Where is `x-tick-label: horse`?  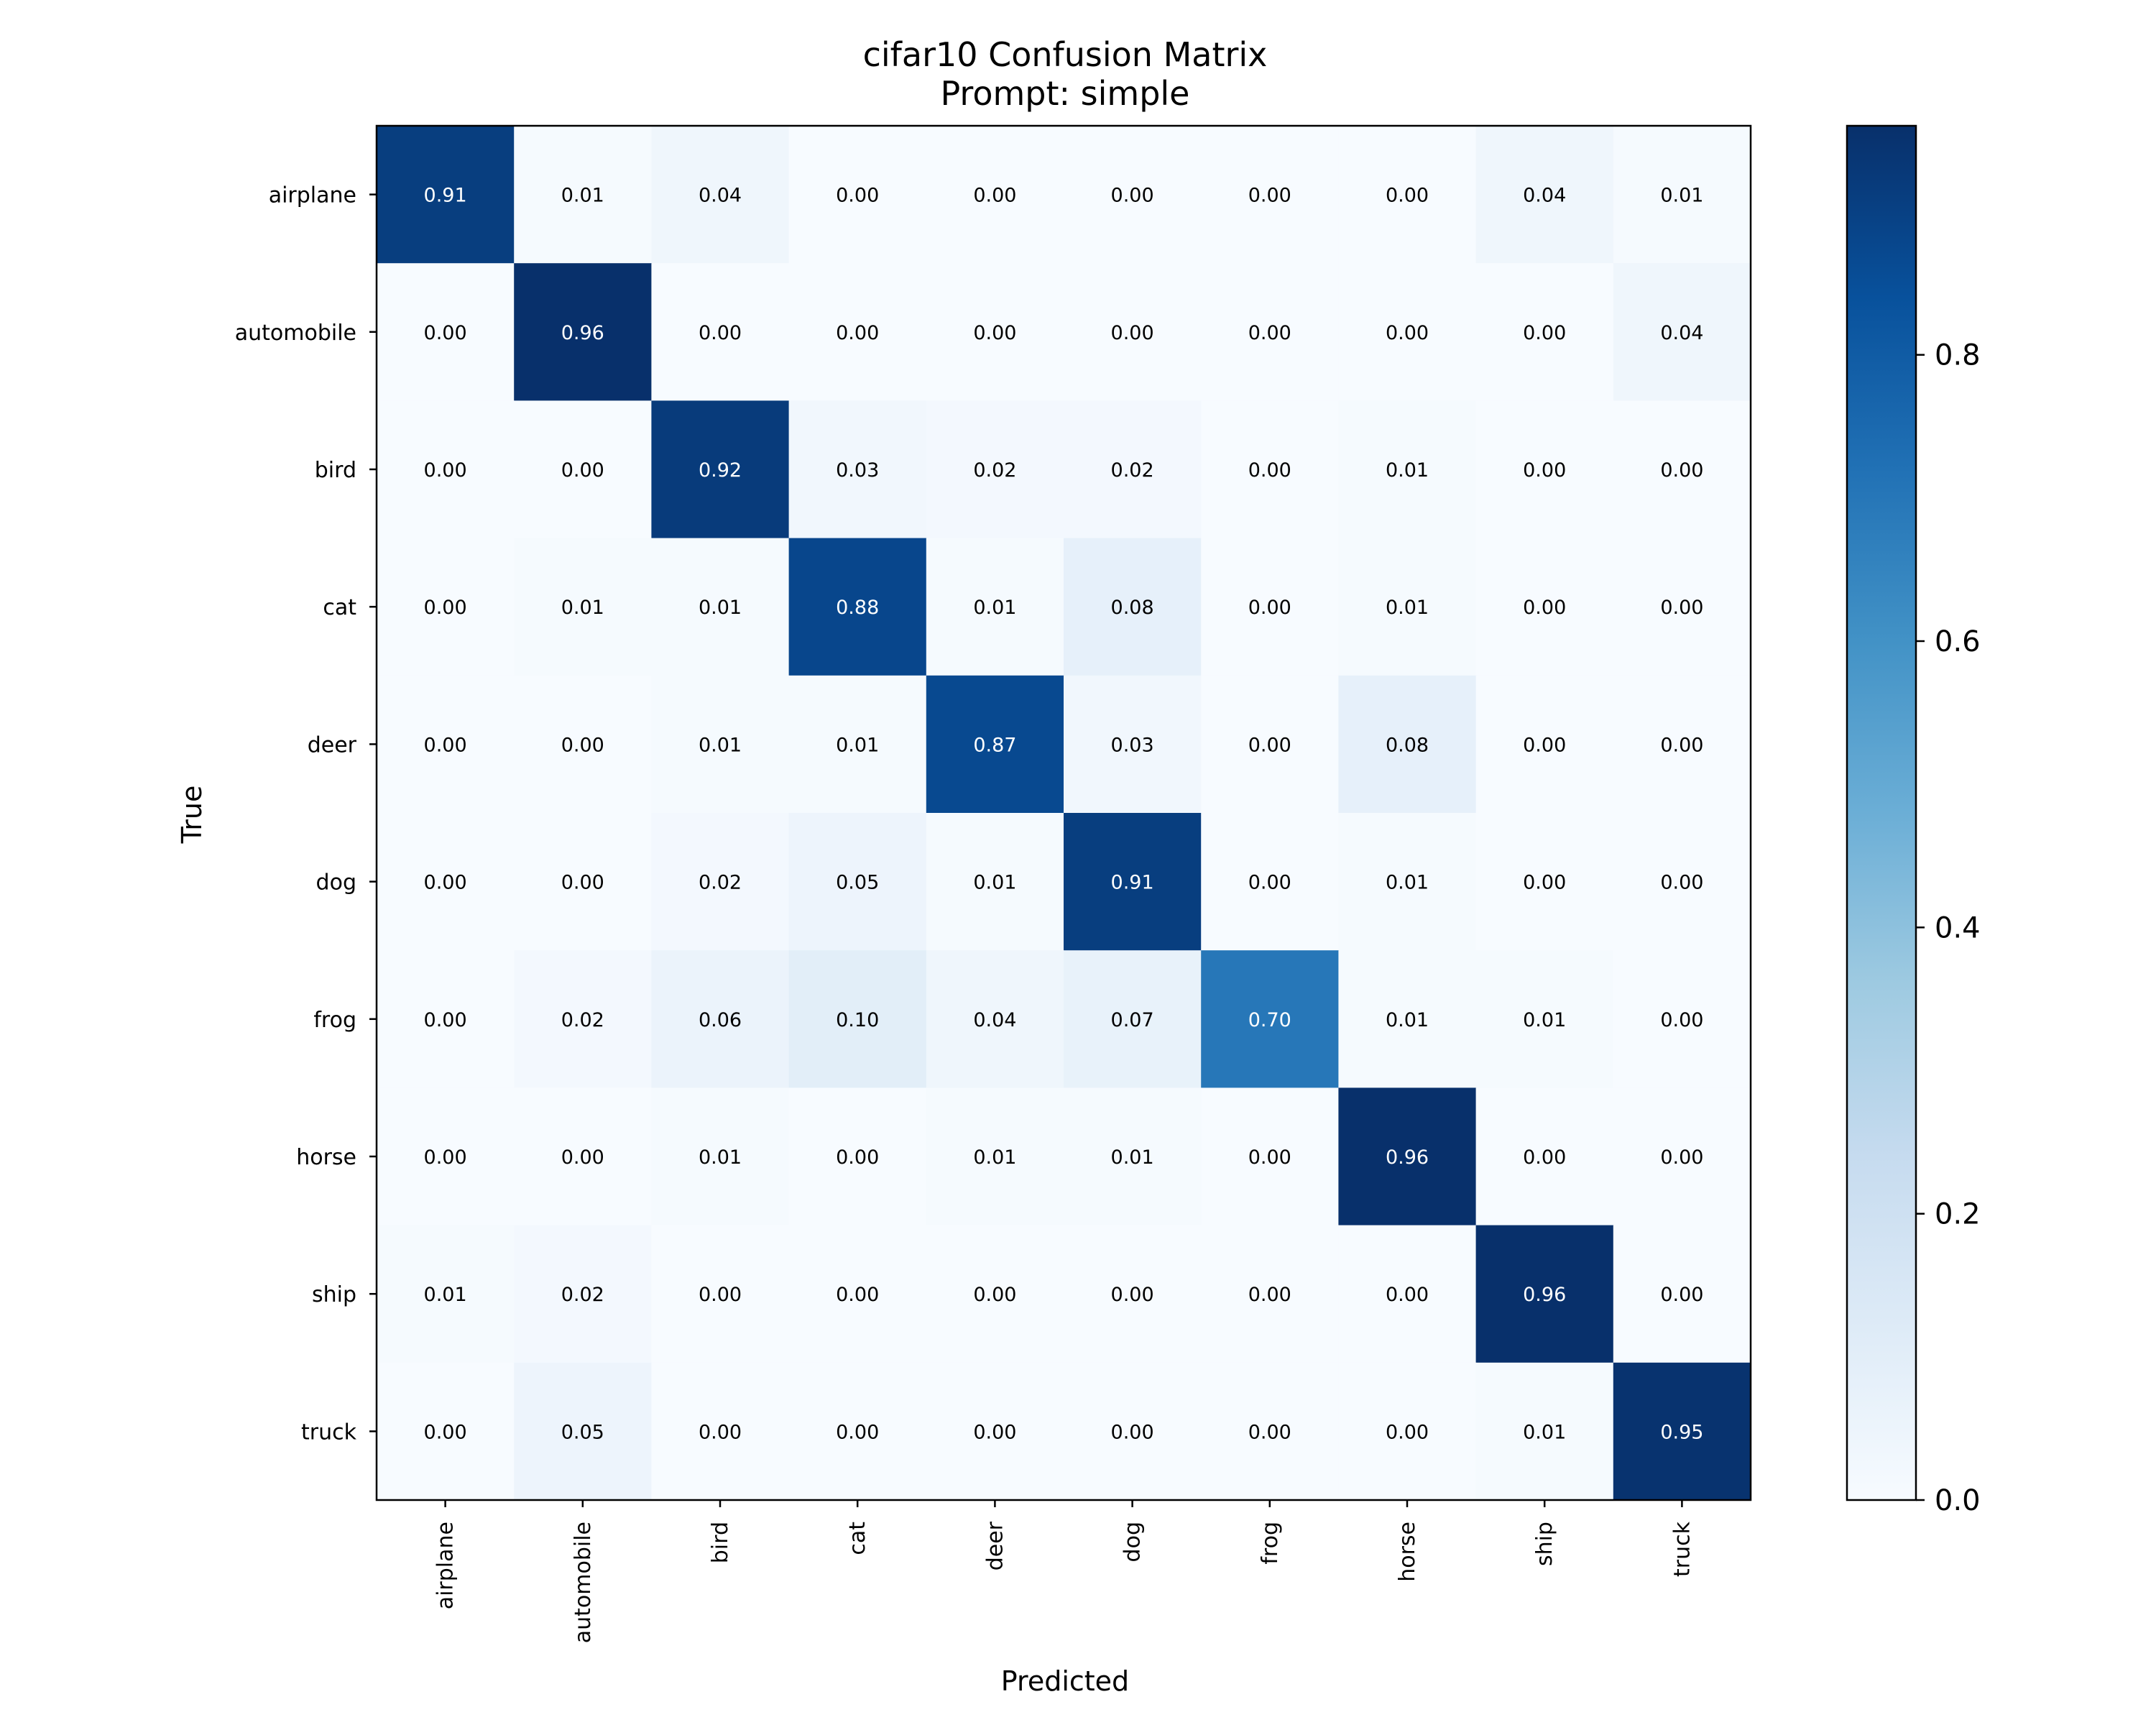
x-tick-label: horse is located at coordinates (1407, 1552).